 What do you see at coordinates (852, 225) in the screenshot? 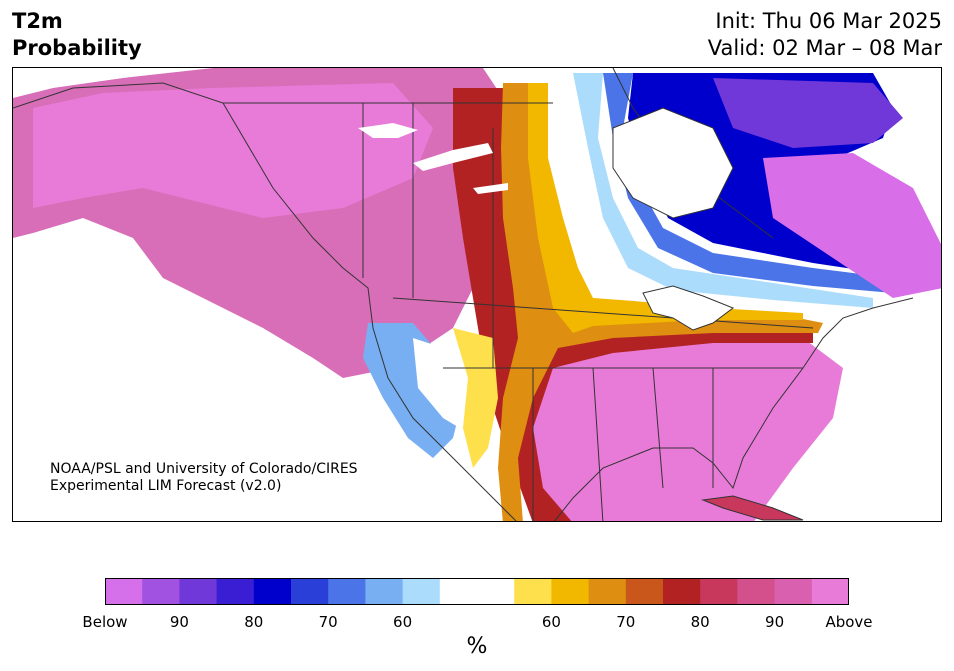
I see `greenland-region` at bounding box center [852, 225].